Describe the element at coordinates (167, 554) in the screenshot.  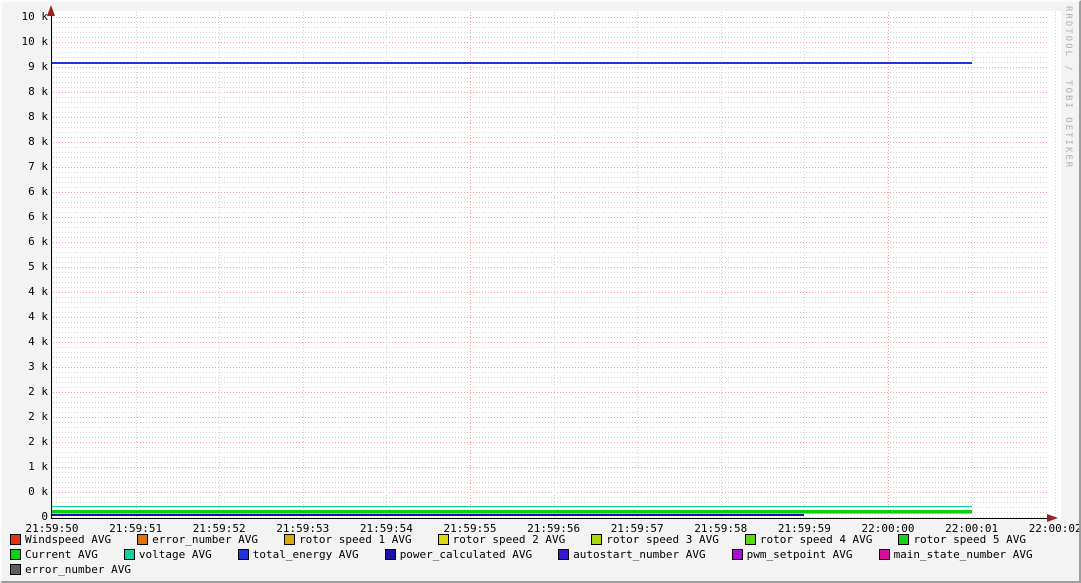
I see `legend-item: voltage AVG` at that location.